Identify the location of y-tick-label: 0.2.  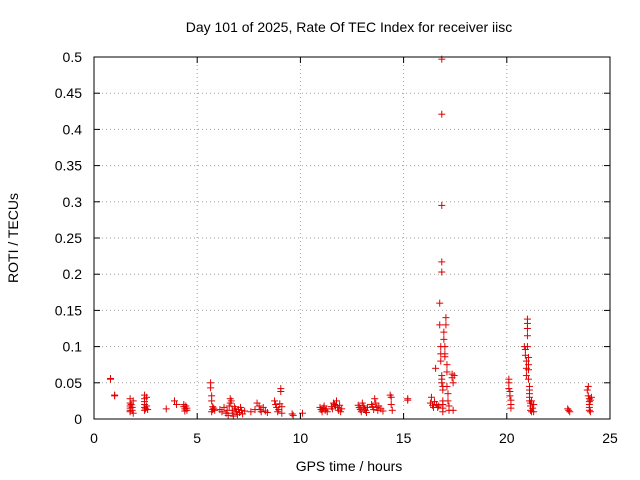
(73, 274).